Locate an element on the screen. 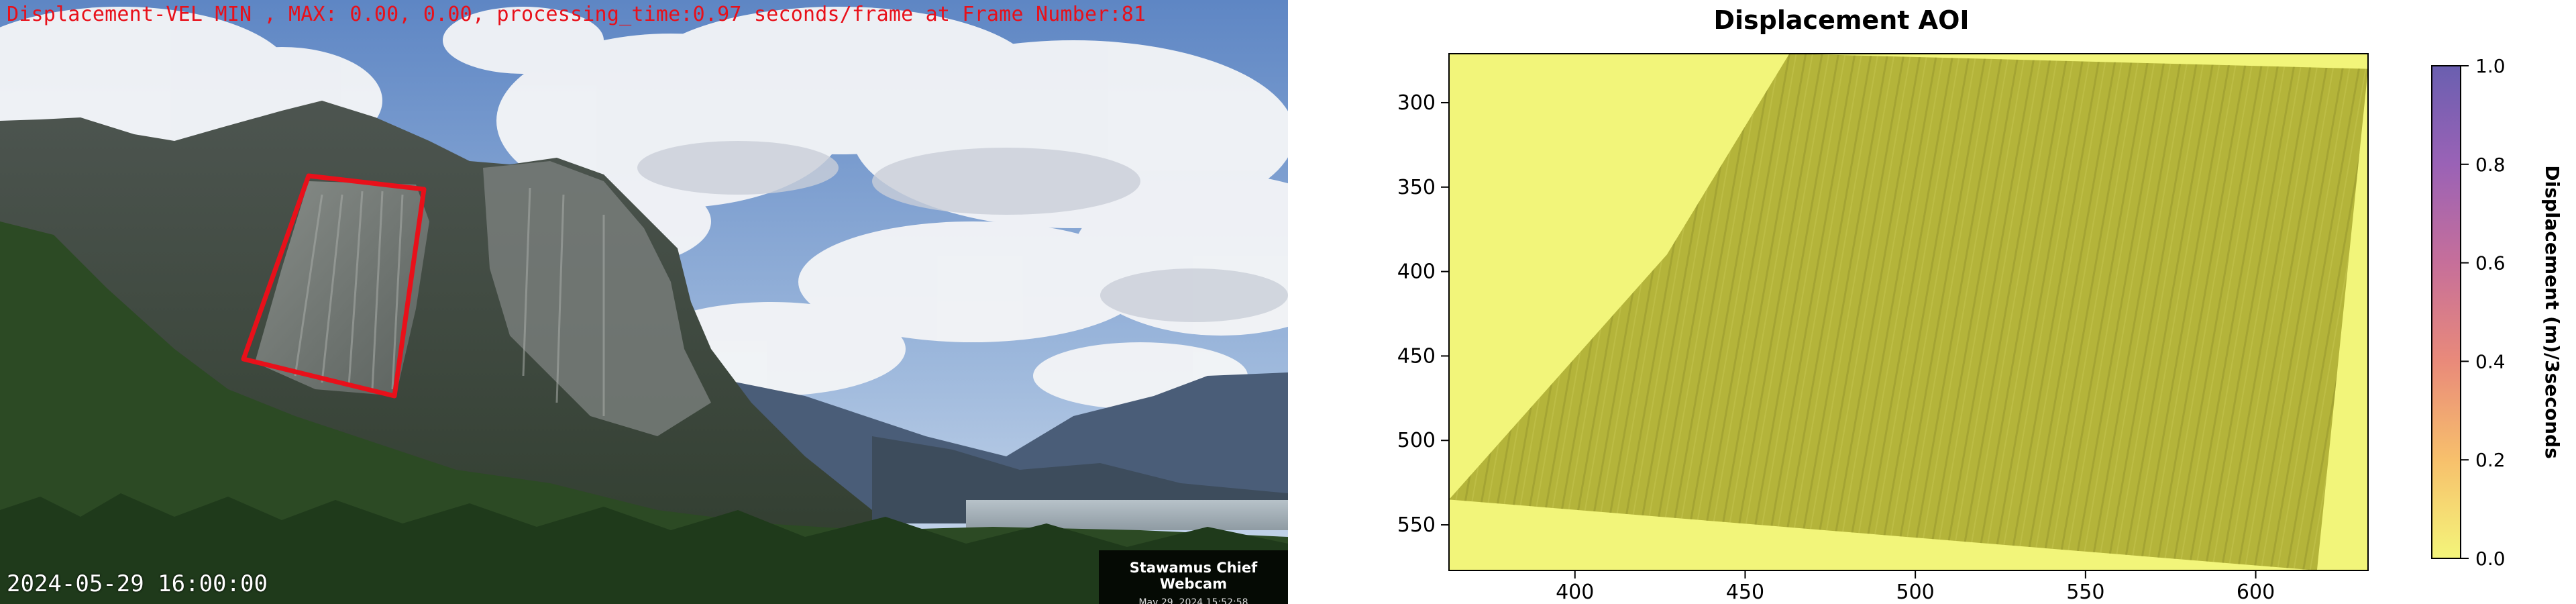  x-tick-label: 450 is located at coordinates (1745, 592).